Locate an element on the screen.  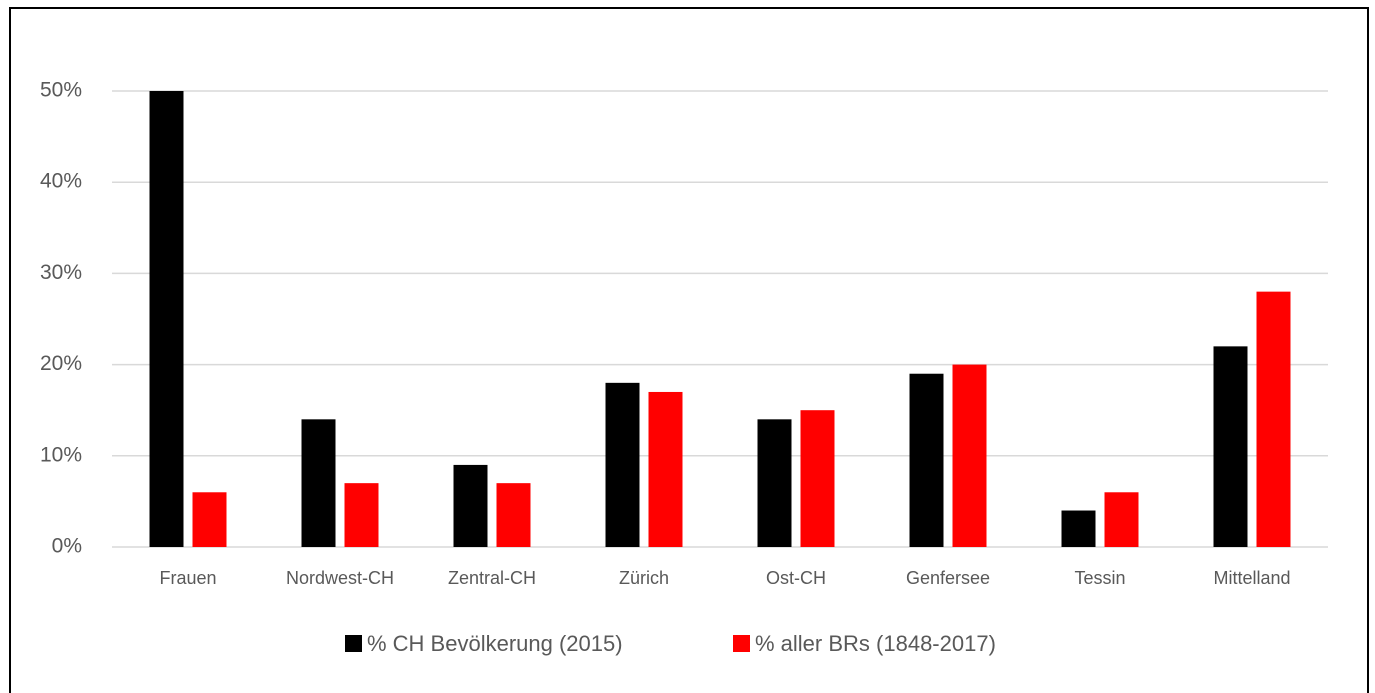
y-tick-label: 50% is located at coordinates (61, 90).